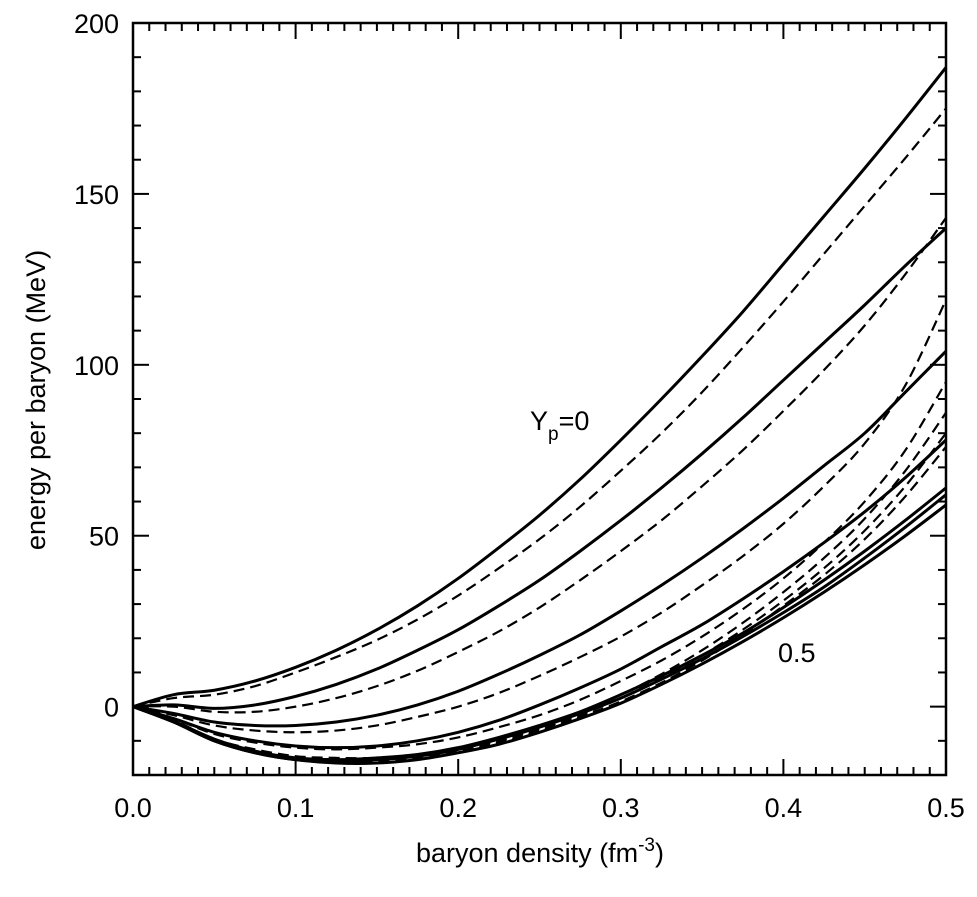 The width and height of the screenshot is (977, 897). I want to click on x-tick-label: 0.5, so click(946, 808).